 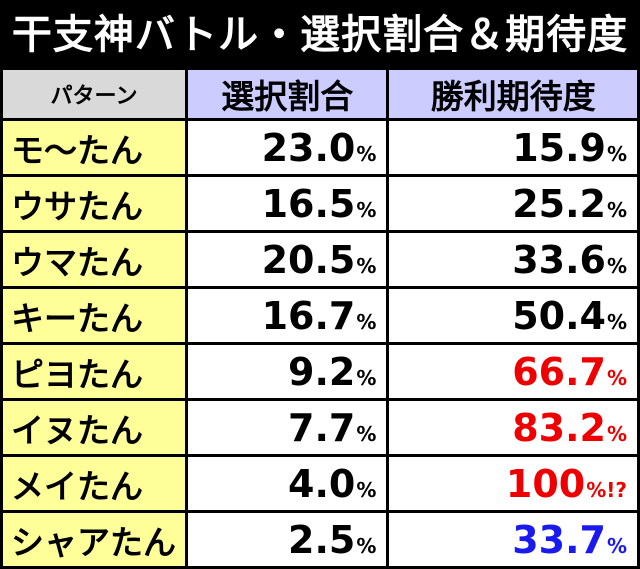 I want to click on win-expectation-cell: 66.7%, so click(x=514, y=373).